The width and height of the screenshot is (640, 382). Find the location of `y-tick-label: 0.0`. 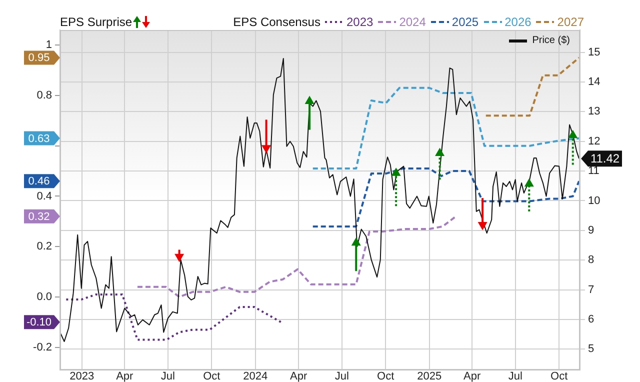

y-tick-label: 0.0 is located at coordinates (44, 296).